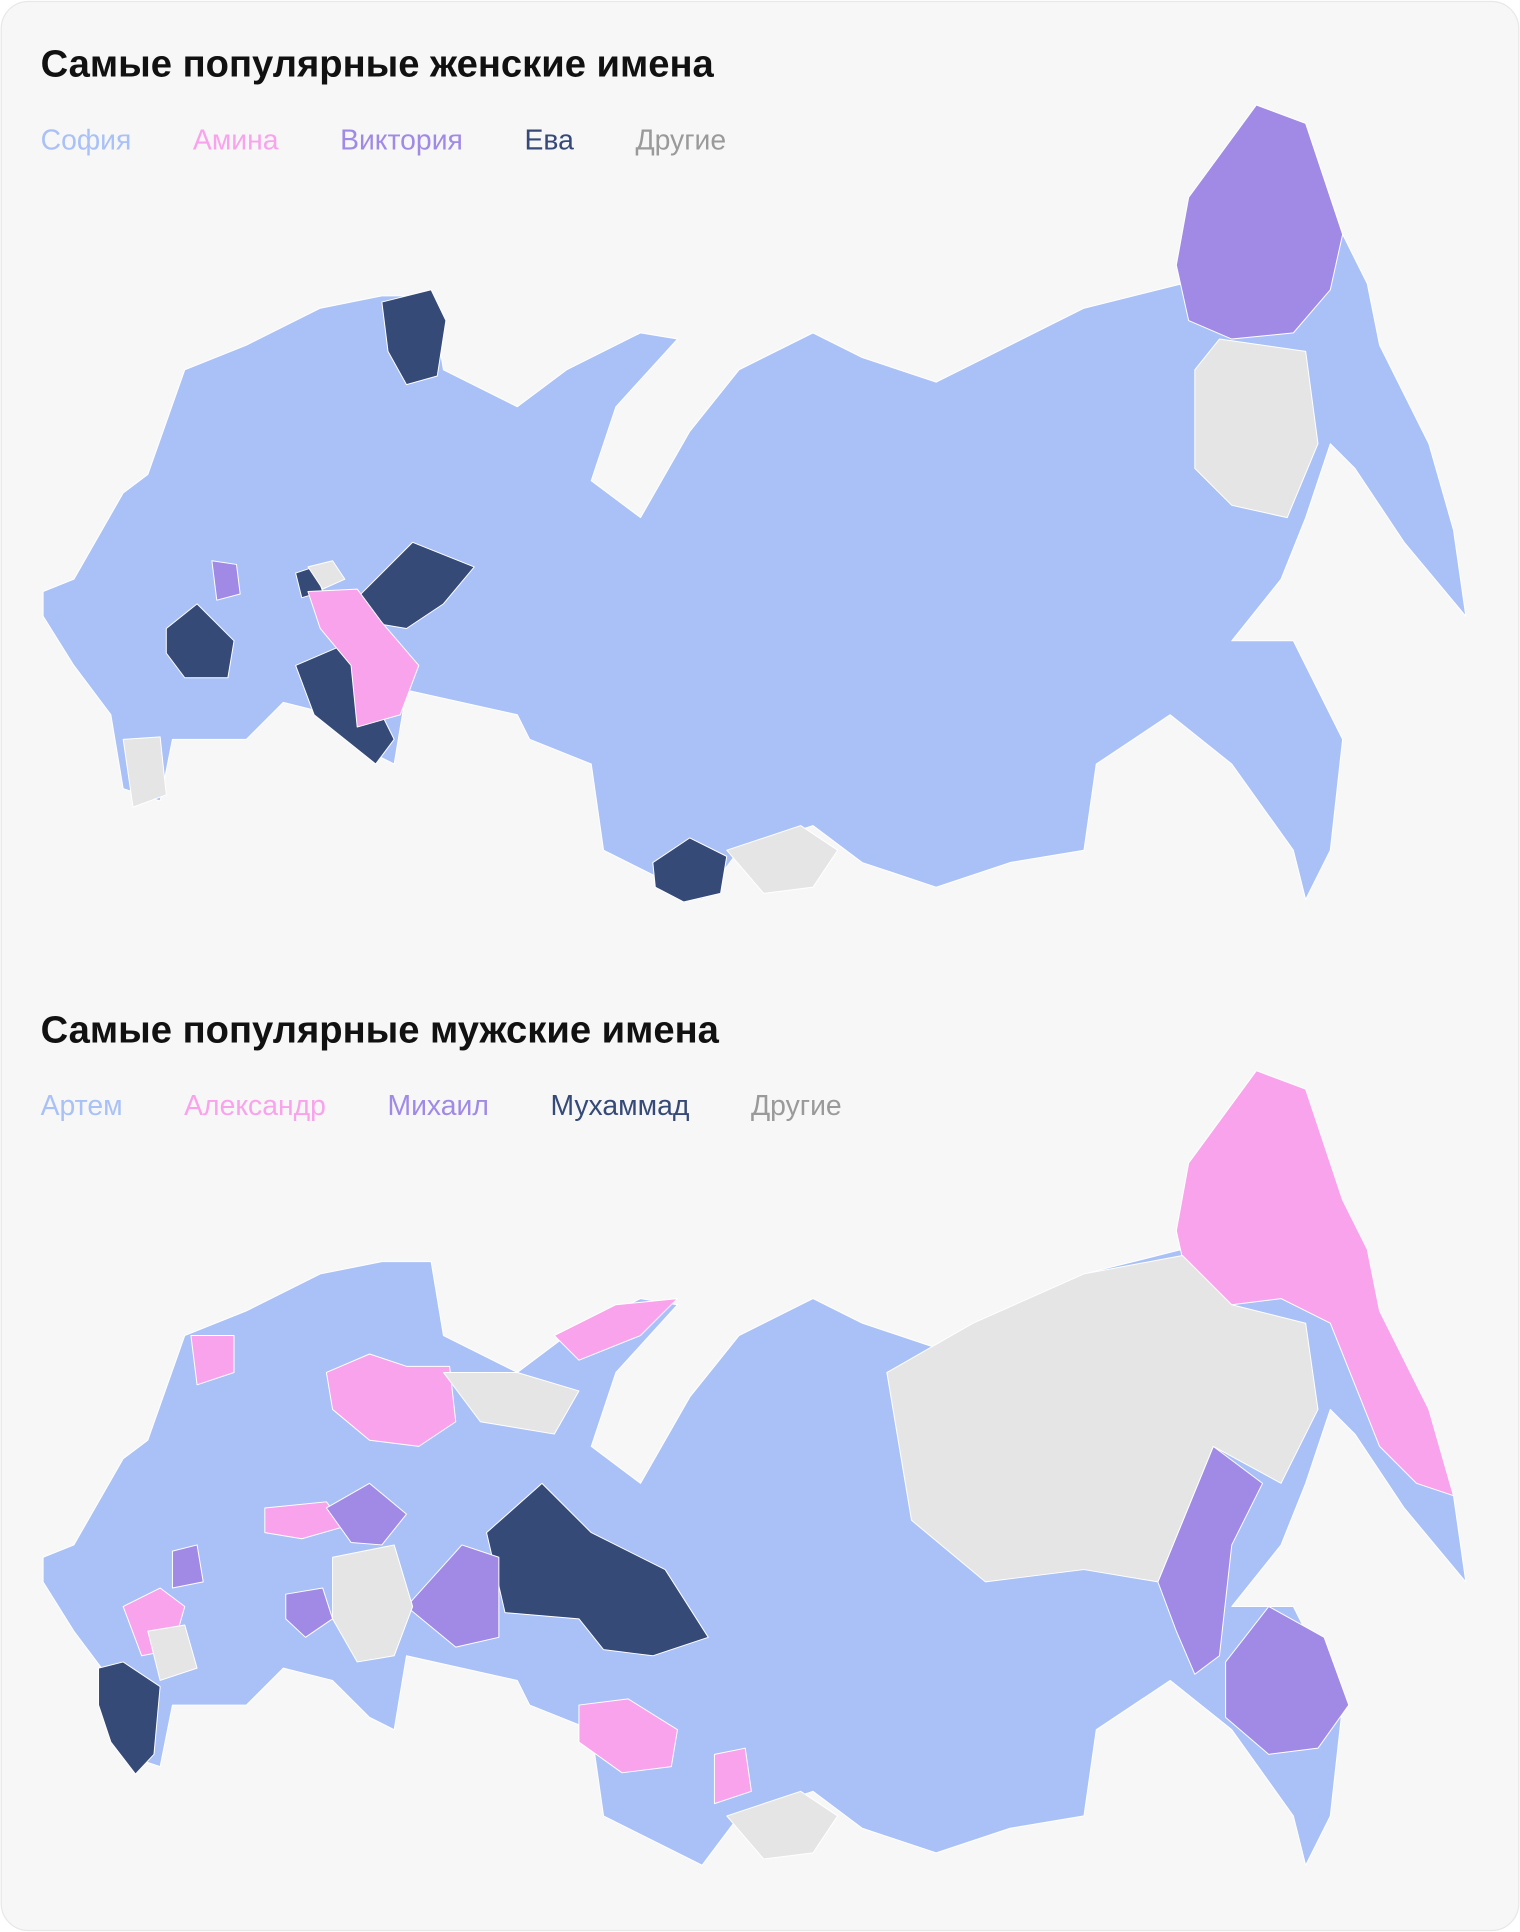  I want to click on legend-item: Артем, so click(82, 1106).